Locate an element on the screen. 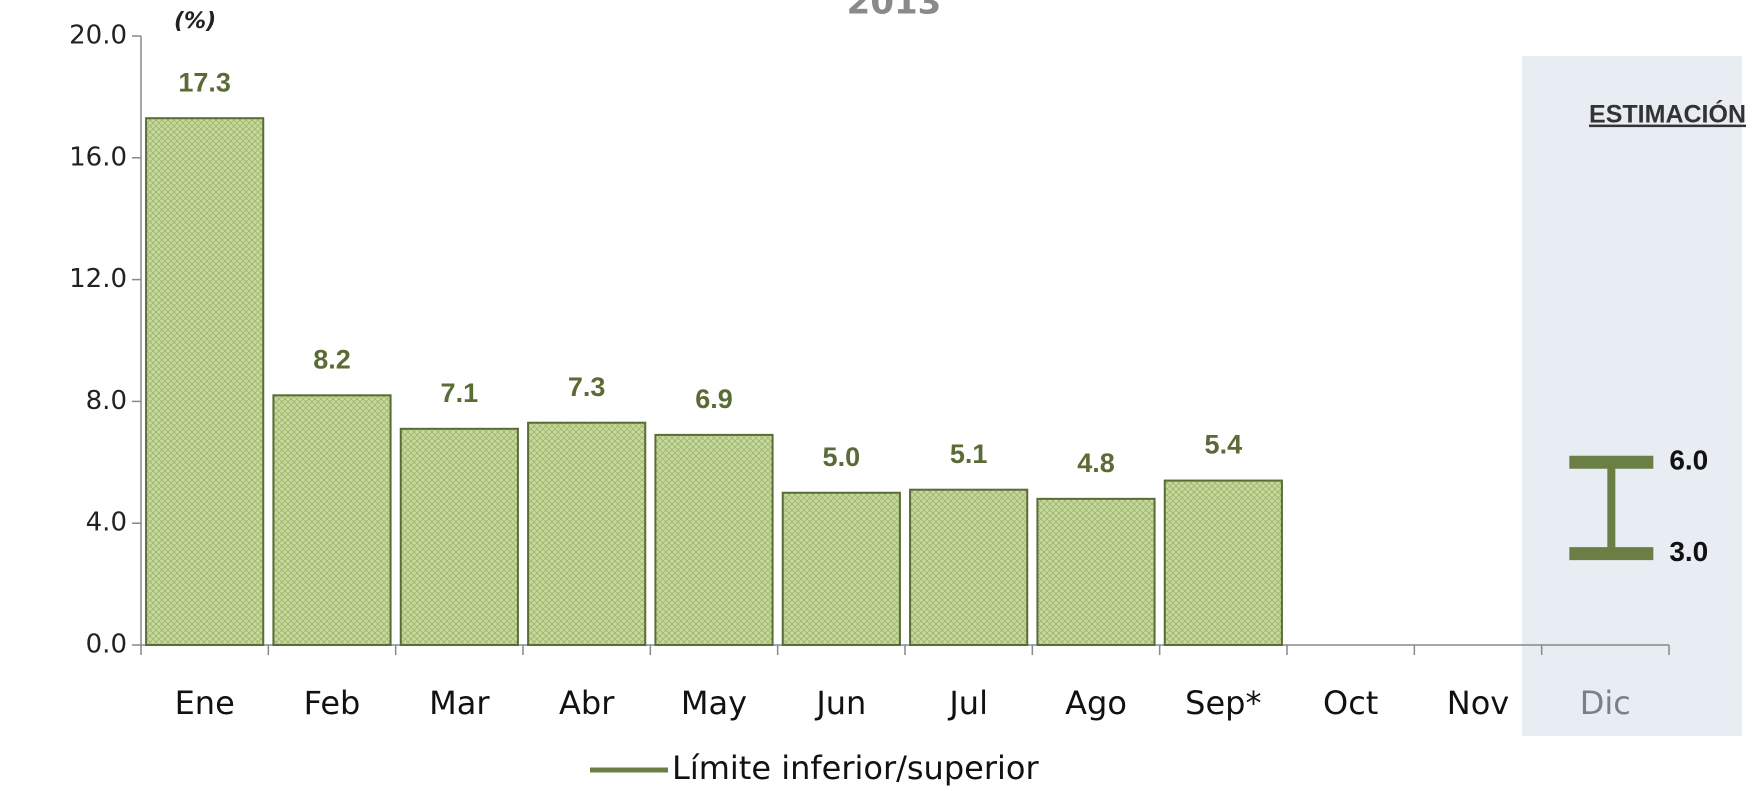  x-tick-label: Abr is located at coordinates (587, 703).